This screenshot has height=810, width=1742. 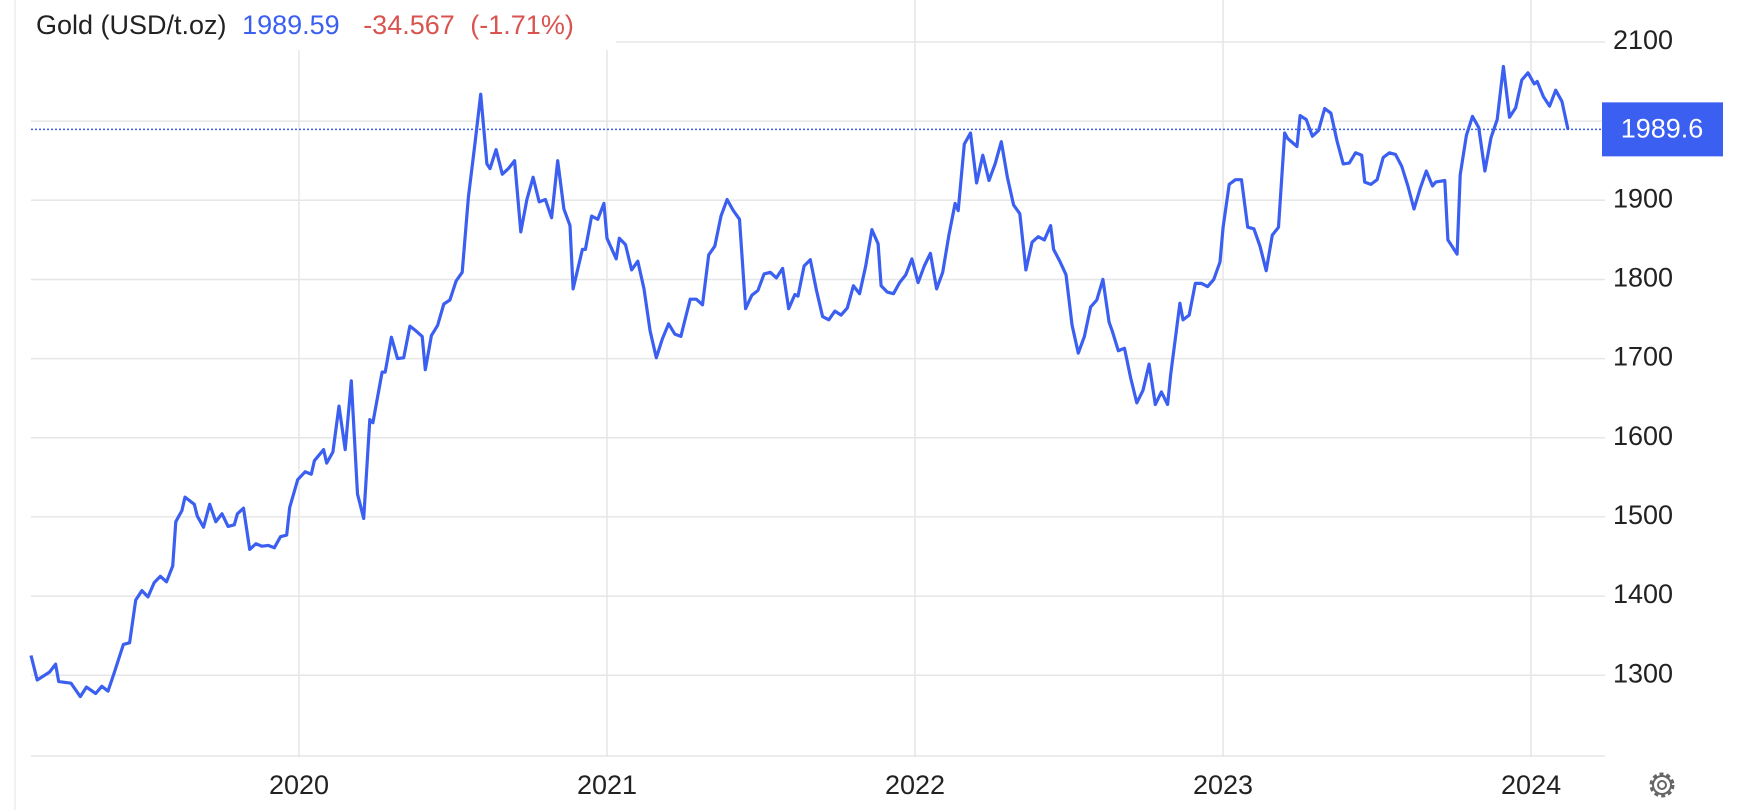 What do you see at coordinates (1223, 785) in the screenshot?
I see `x-tick-label: 2023` at bounding box center [1223, 785].